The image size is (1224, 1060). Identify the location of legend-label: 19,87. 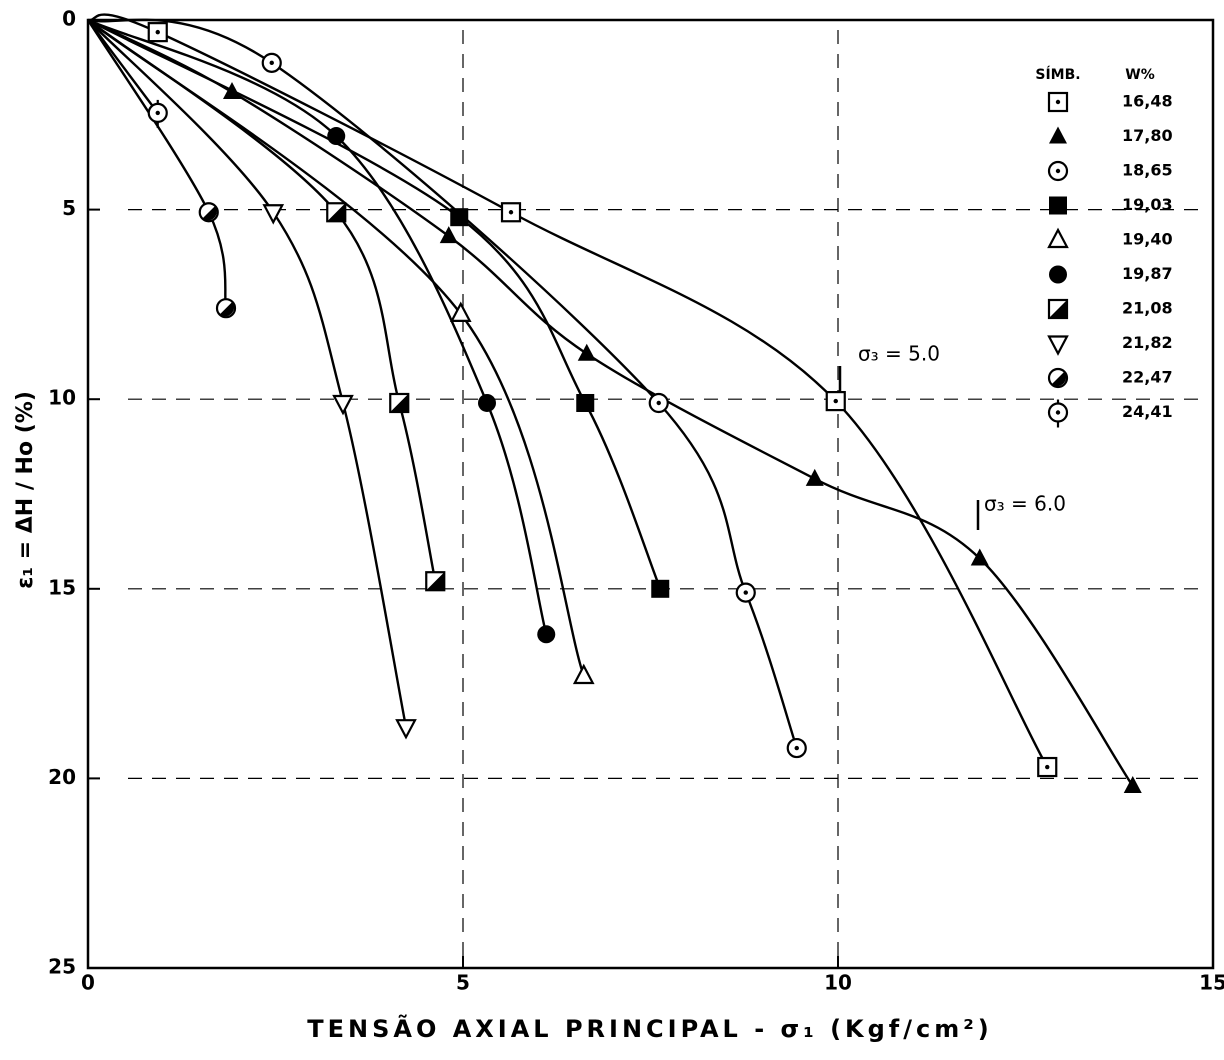
(1147, 273).